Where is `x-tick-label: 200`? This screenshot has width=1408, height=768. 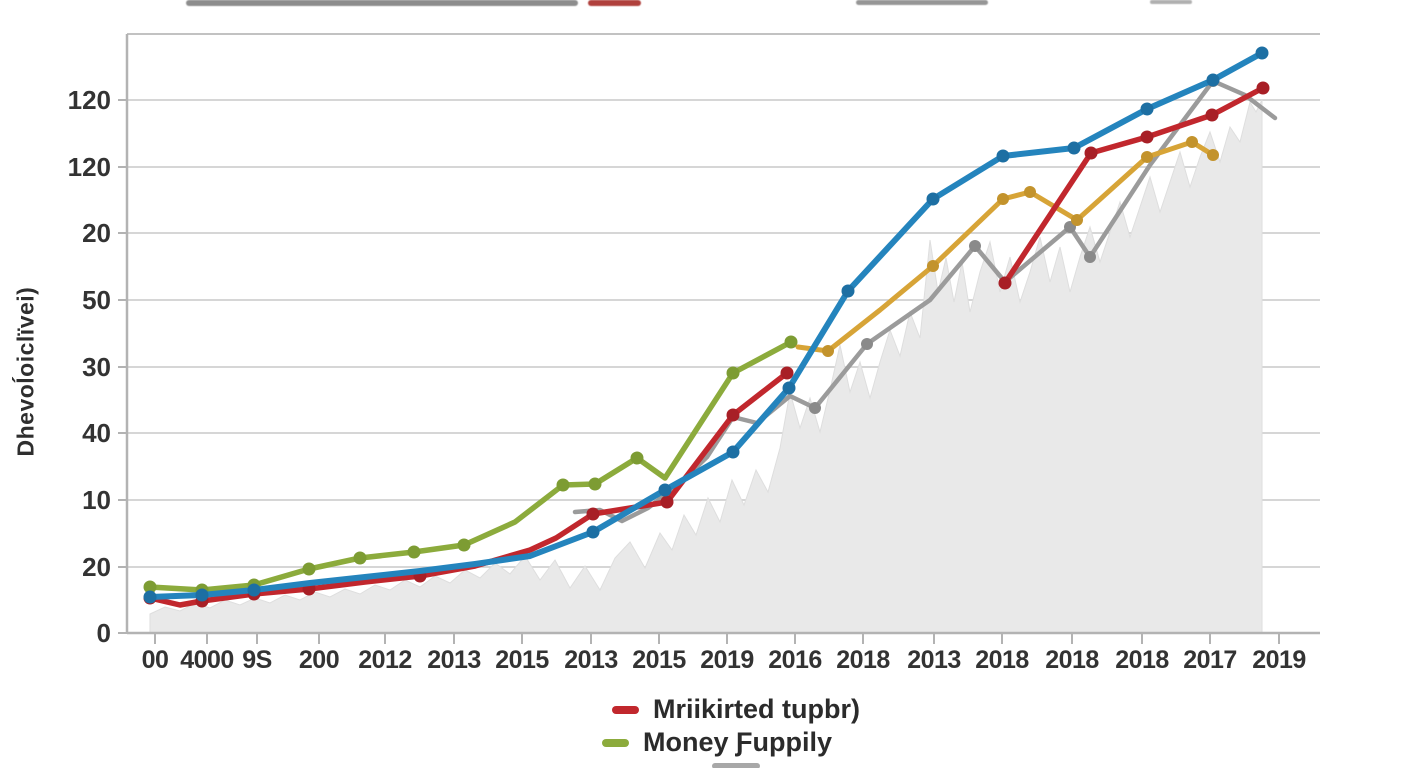
x-tick-label: 200 is located at coordinates (319, 660).